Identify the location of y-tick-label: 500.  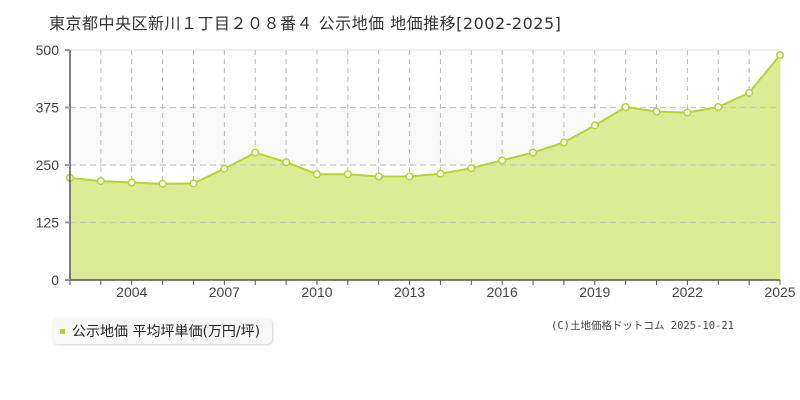
(48, 50).